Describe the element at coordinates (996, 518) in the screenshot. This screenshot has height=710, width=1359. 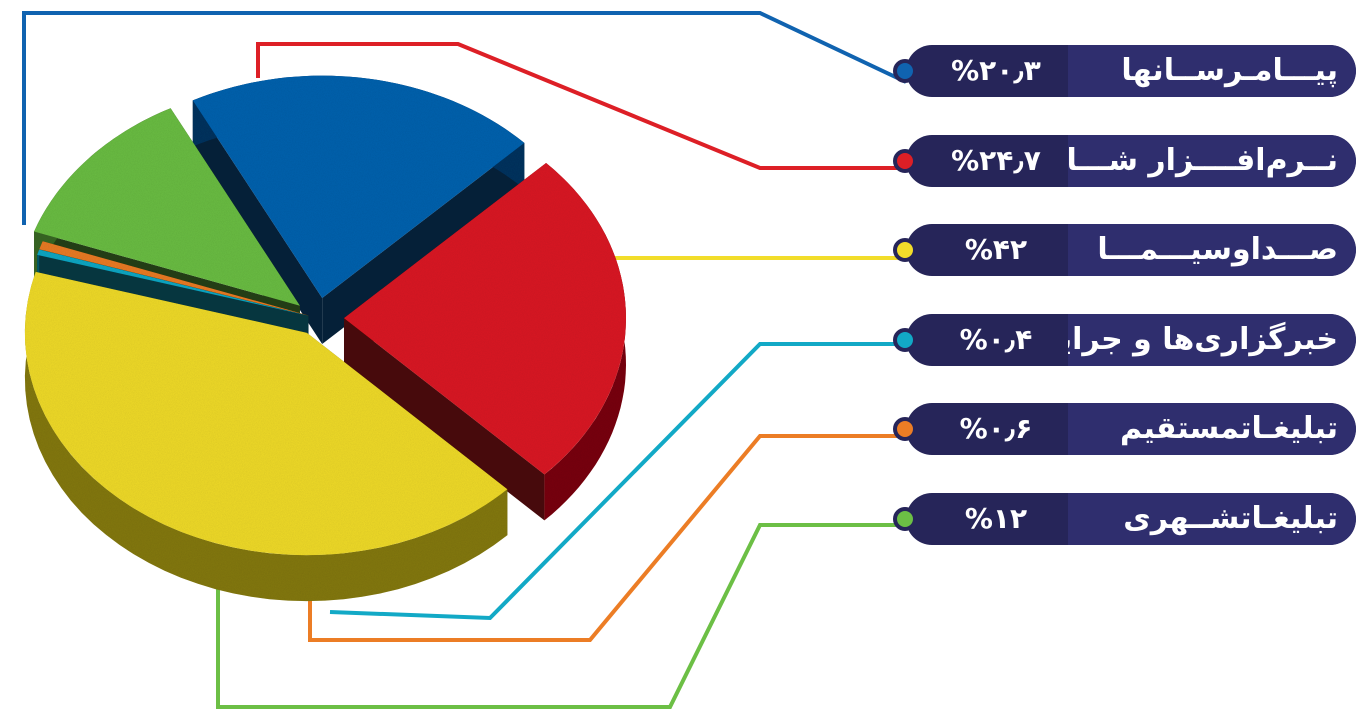
I see `legend-value: %۱۲` at that location.